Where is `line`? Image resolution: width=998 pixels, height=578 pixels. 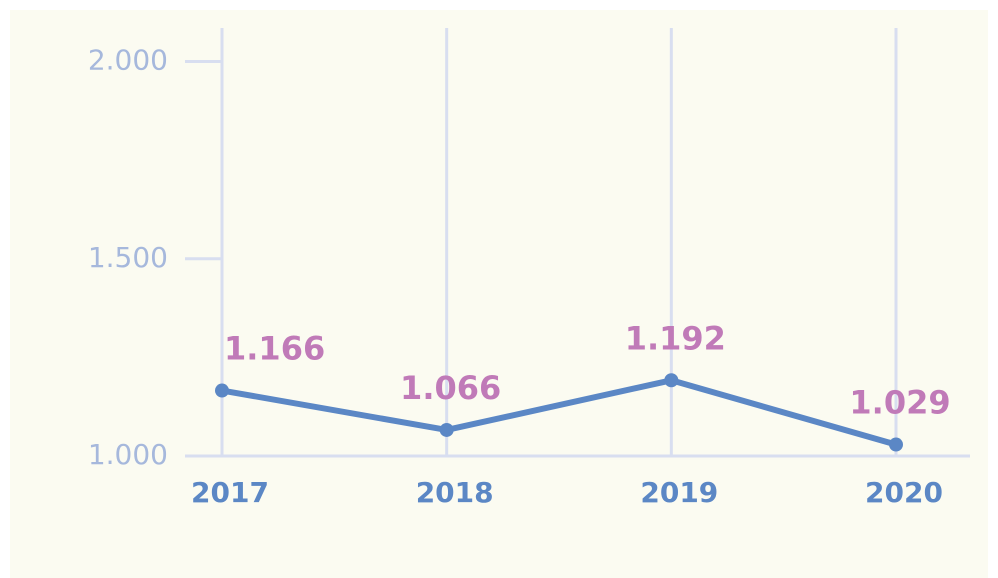 line is located at coordinates (559, 412).